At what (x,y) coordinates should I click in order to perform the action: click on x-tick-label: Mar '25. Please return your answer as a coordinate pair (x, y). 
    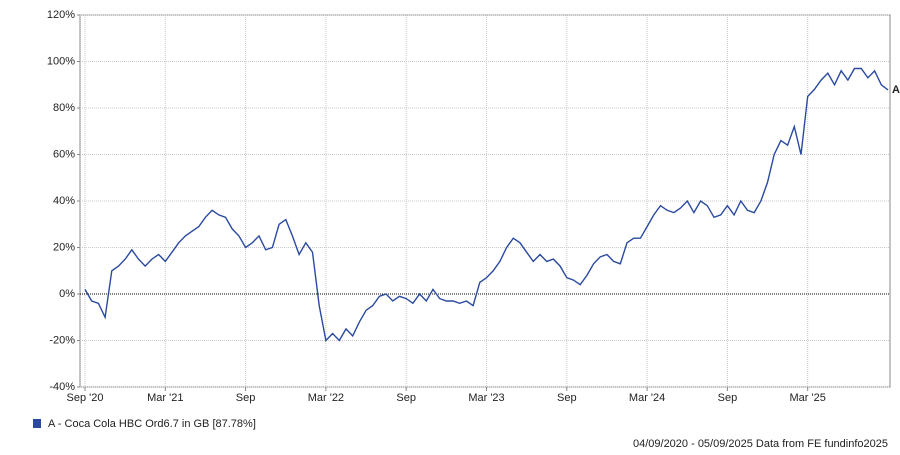
    Looking at the image, I should click on (808, 398).